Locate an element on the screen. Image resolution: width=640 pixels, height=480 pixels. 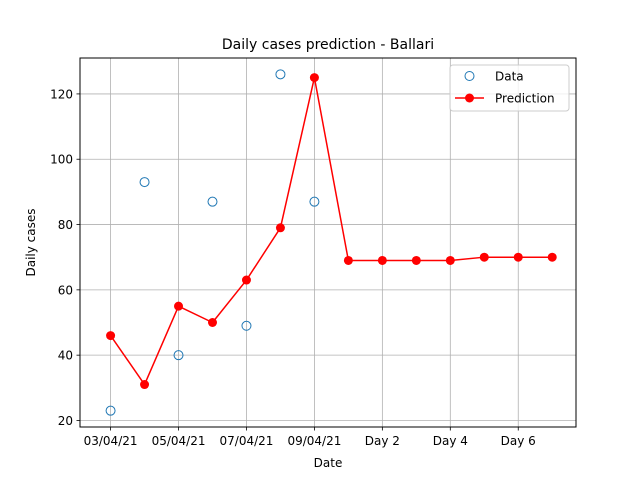
x-tick-label: 05/04/21 is located at coordinates (179, 441).